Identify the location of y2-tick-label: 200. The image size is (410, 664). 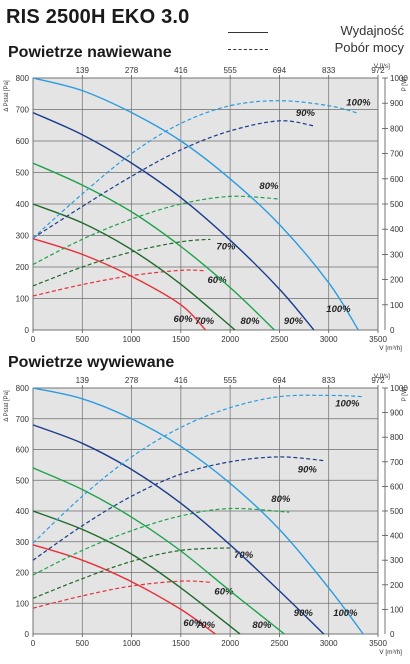
(397, 585).